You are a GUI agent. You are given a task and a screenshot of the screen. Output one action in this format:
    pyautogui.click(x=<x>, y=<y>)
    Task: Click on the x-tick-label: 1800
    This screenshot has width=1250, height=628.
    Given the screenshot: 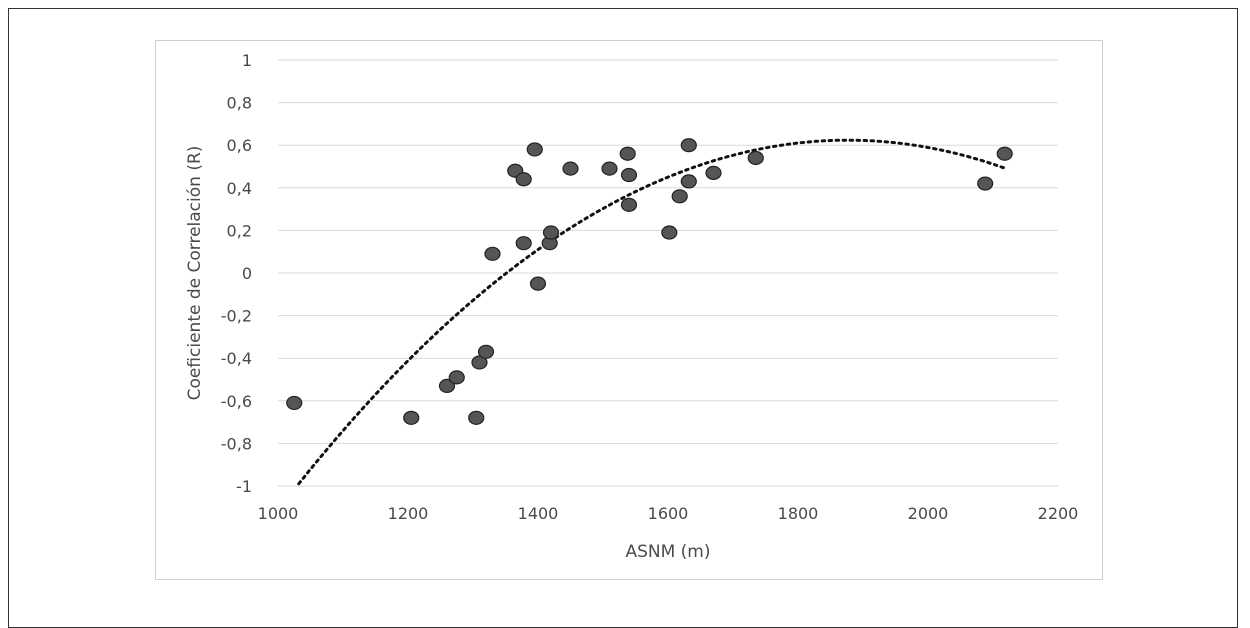 What is the action you would take?
    pyautogui.click(x=798, y=513)
    